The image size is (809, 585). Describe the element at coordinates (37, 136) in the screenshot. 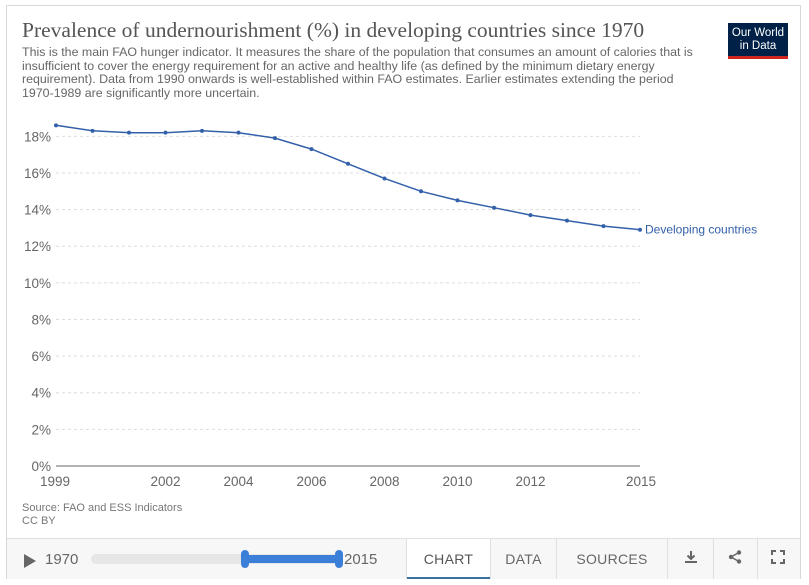

I see `y-tick-label: 18%` at that location.